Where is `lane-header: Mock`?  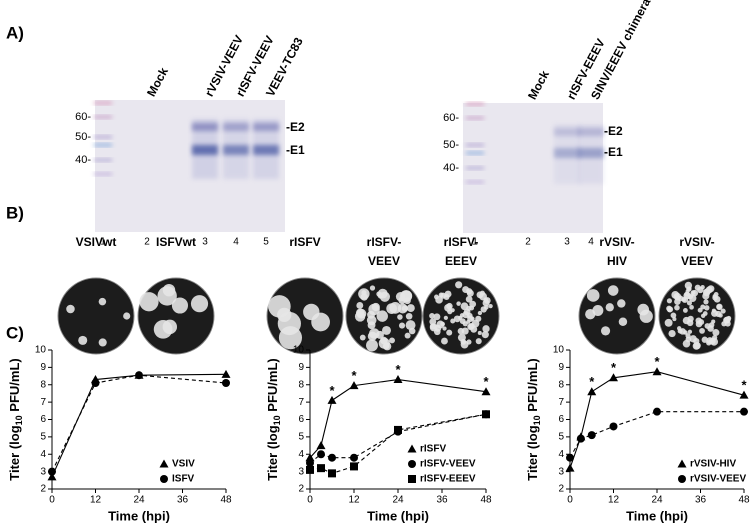 lane-header: Mock is located at coordinates (157, 82).